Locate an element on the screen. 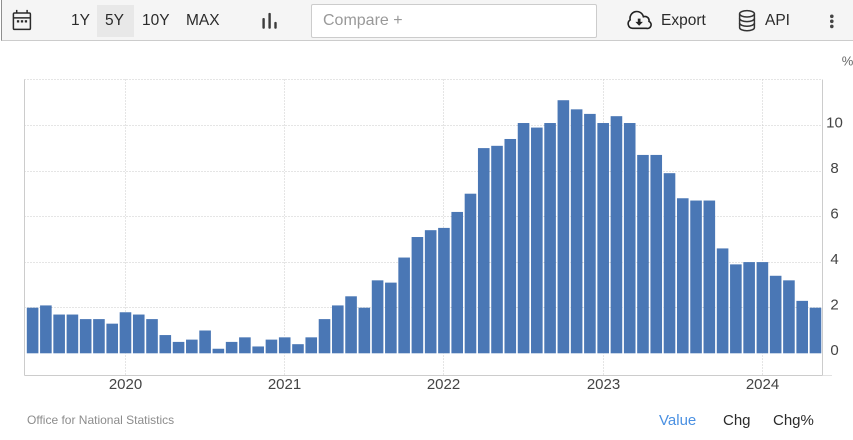  svg-text: 0 is located at coordinates (834, 350).